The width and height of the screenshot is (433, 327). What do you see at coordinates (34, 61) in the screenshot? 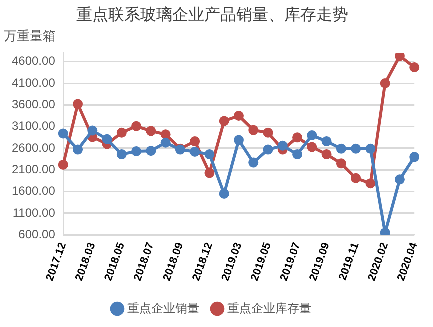
I see `y-tick-label: 4600.00` at bounding box center [34, 61].